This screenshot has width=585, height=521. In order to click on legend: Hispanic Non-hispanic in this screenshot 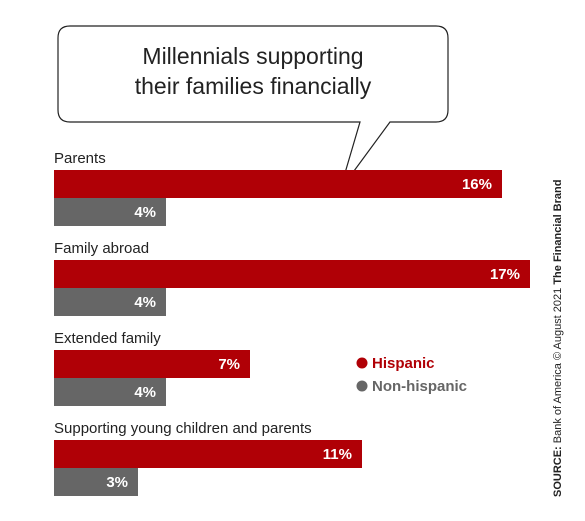, I will do `click(411, 375)`.